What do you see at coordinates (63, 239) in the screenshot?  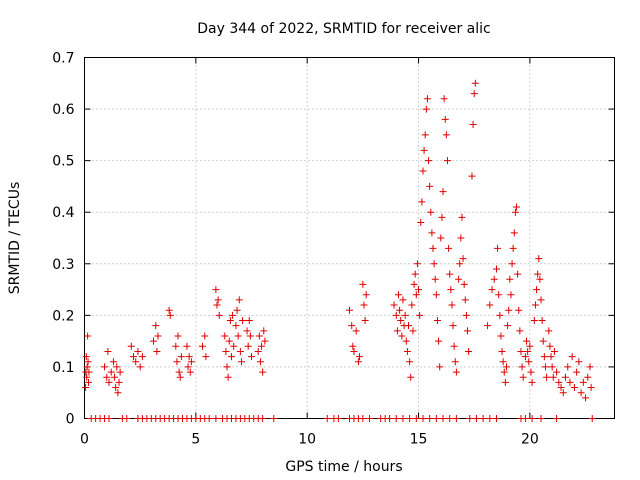 I see `y-tick-labels: 0 0.1 0.2 0.3 0.4 0.5 0.6 0.7` at bounding box center [63, 239].